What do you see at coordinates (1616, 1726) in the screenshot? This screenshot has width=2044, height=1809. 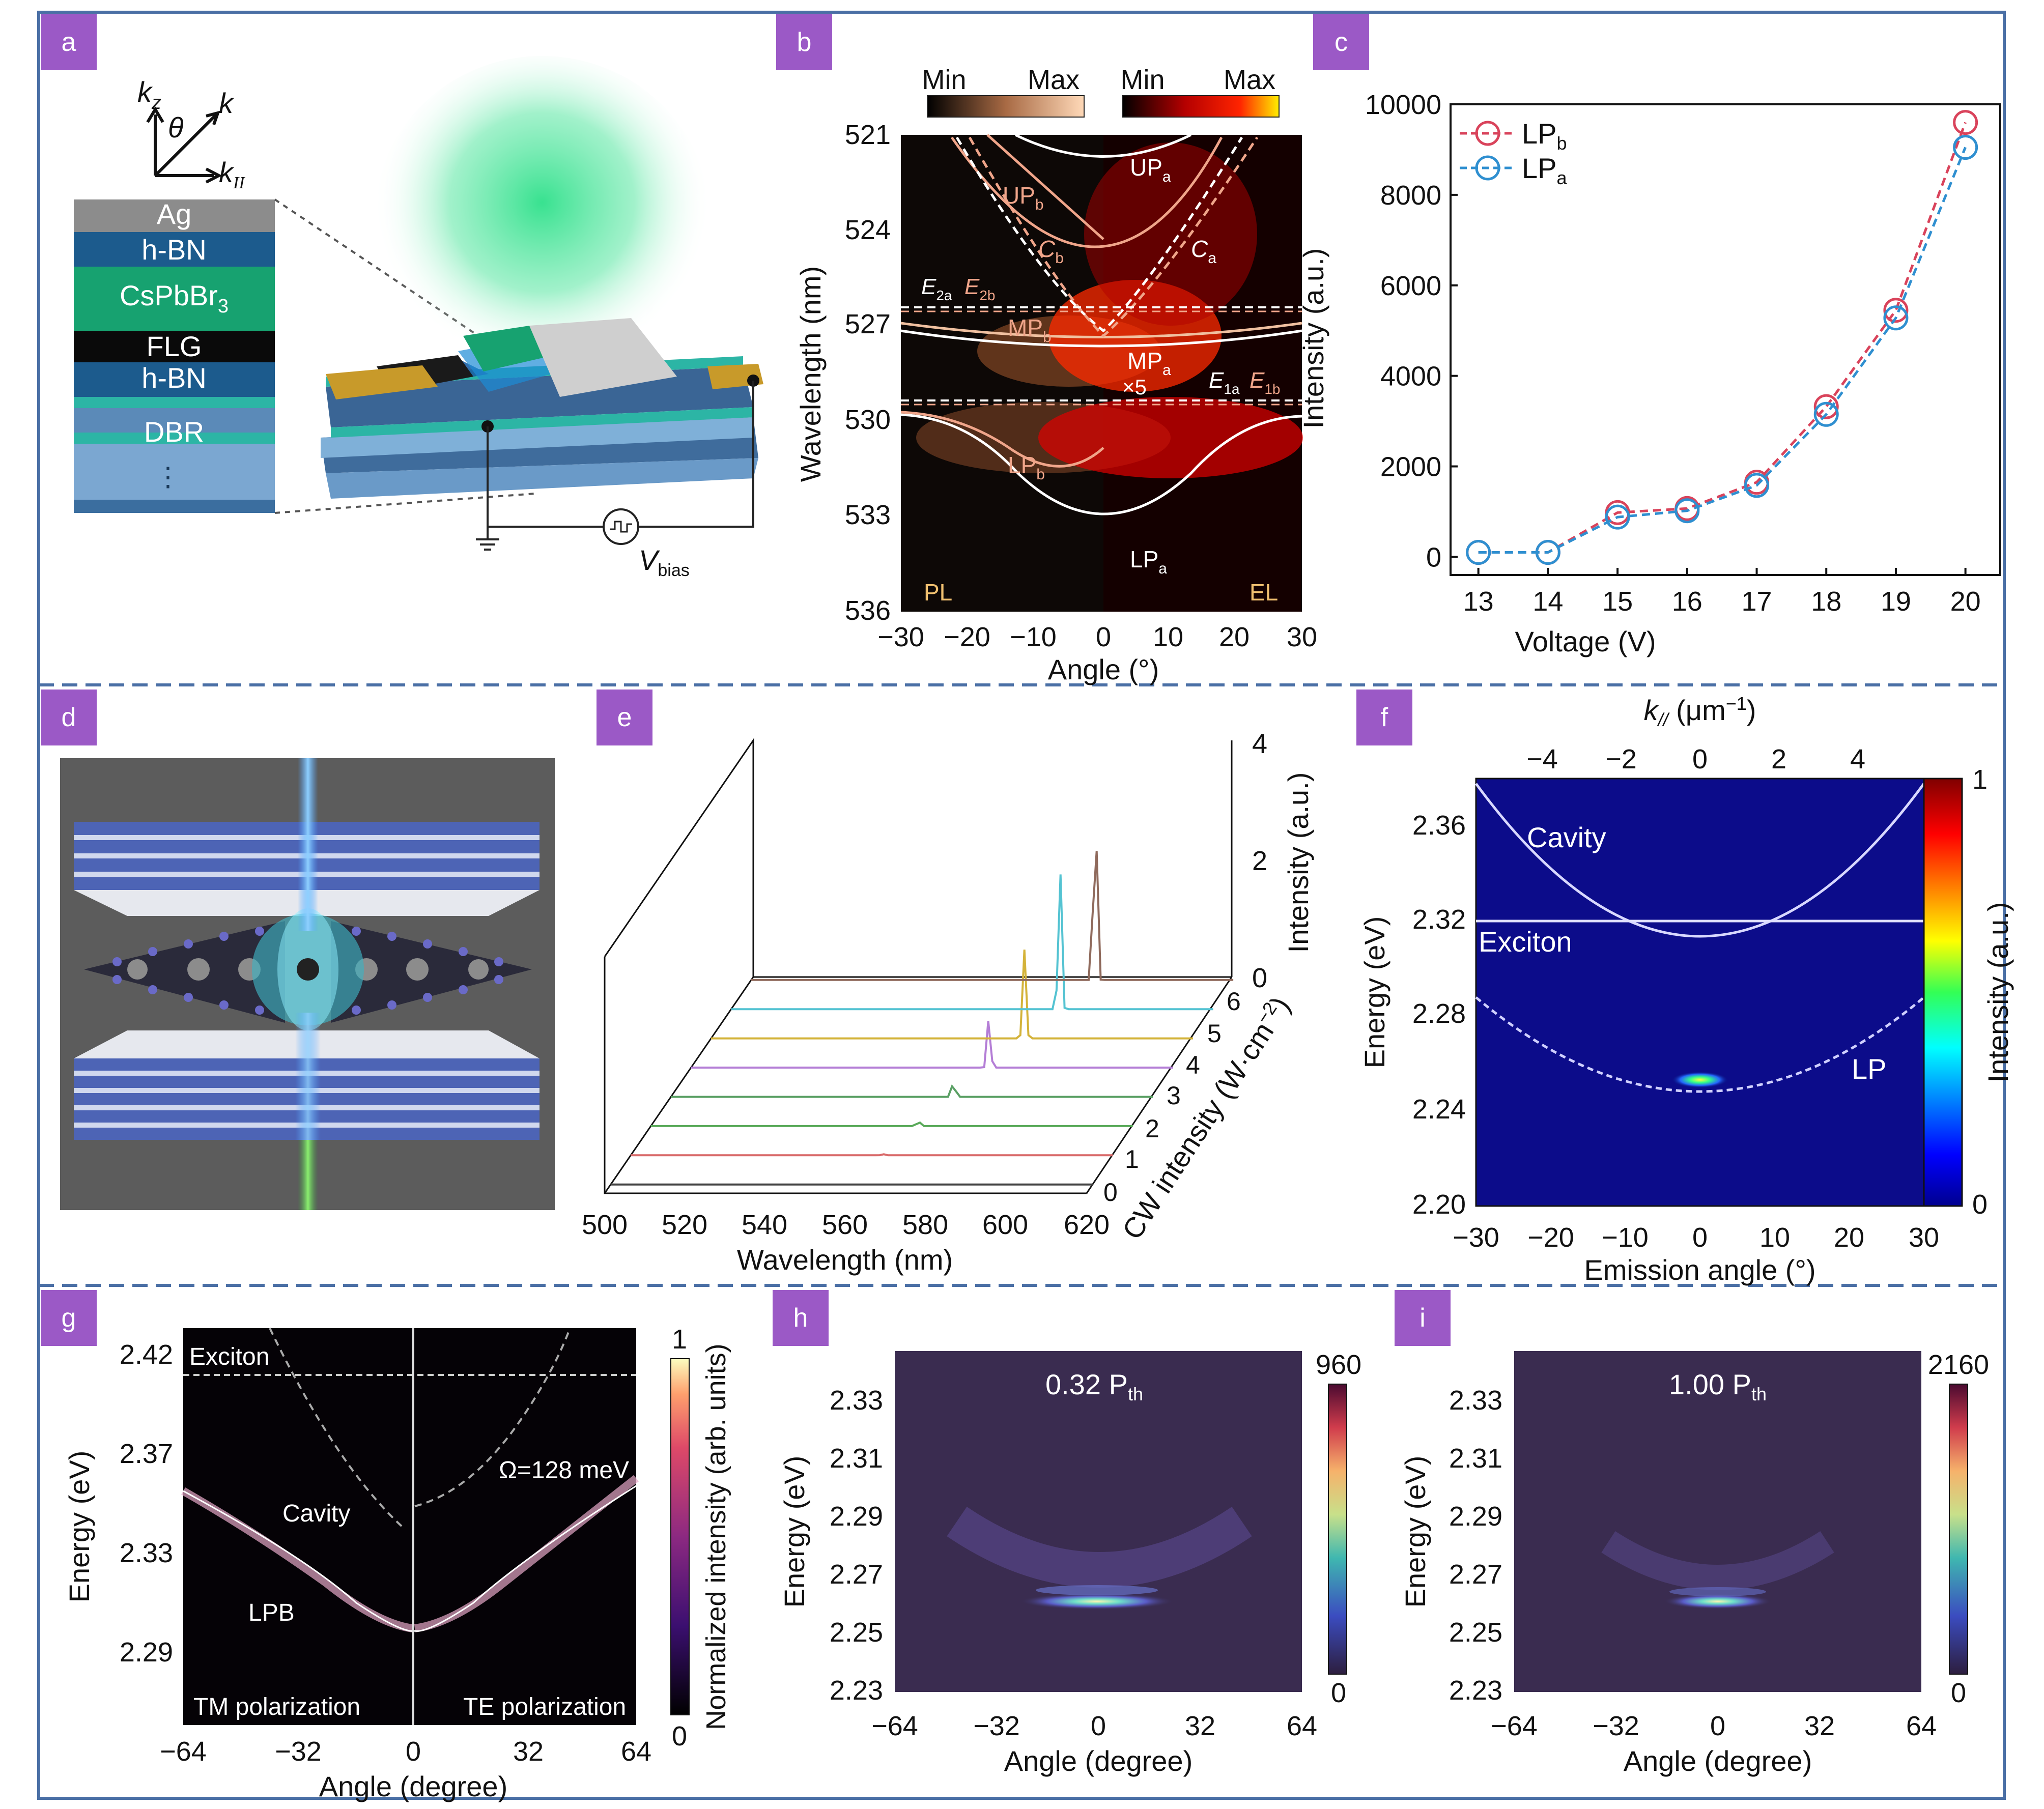 I see `svg-text: −32` at bounding box center [1616, 1726].